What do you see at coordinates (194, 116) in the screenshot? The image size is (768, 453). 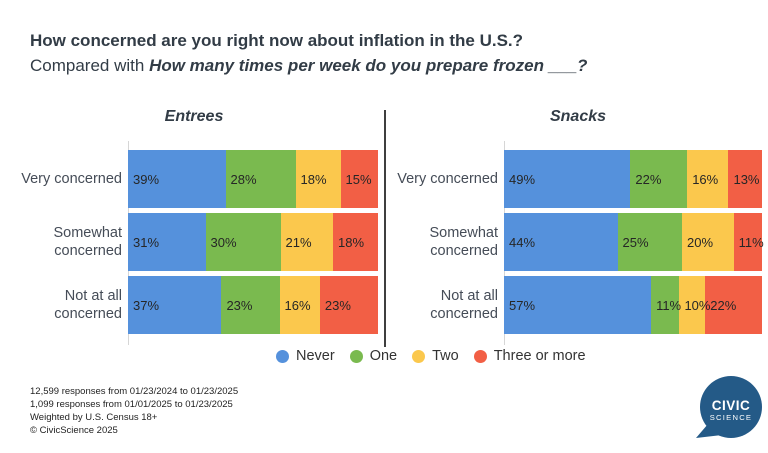 I see `chart-title-entrees: Entrees` at bounding box center [194, 116].